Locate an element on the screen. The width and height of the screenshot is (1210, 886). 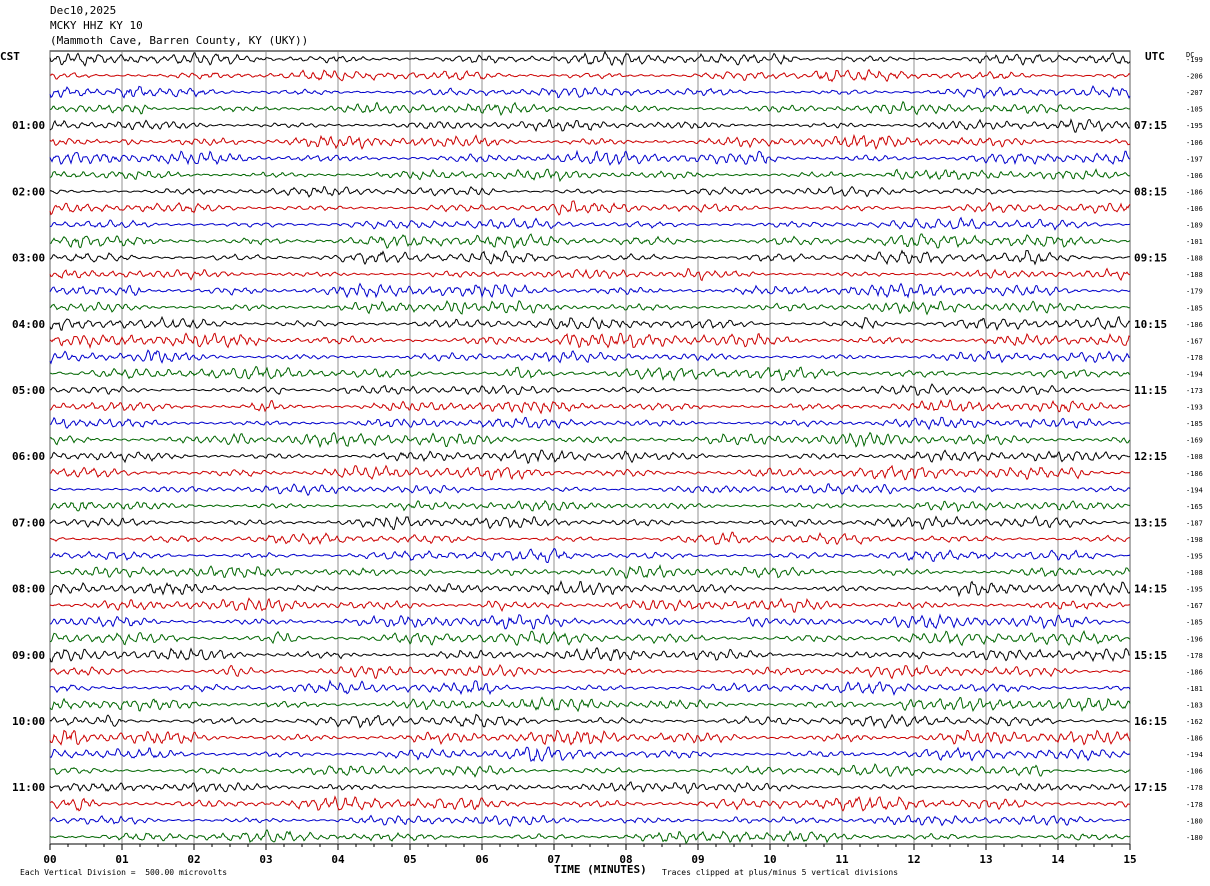
left-hour-label: 11:00 is located at coordinates (28, 787).